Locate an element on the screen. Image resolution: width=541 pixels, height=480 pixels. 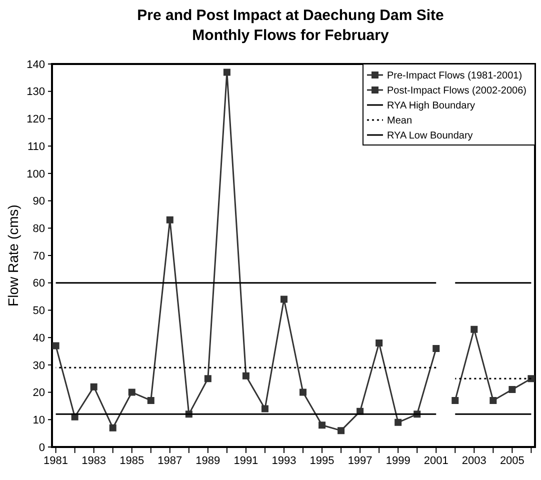
y-tick-label: 120 is located at coordinates (35, 120).